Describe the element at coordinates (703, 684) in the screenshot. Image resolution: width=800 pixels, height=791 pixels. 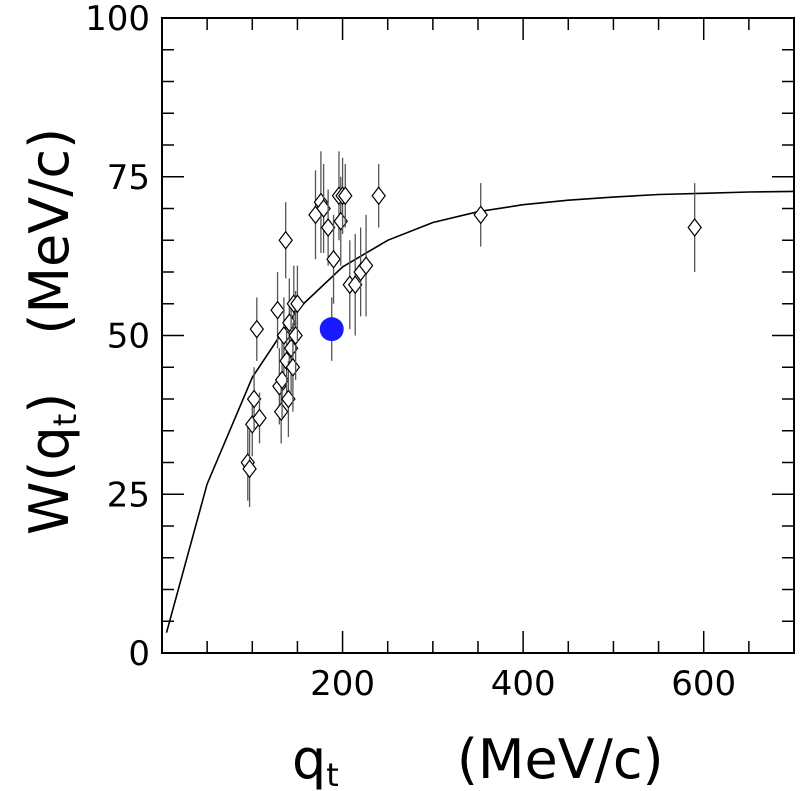
I see `x-tick-label: 600` at that location.